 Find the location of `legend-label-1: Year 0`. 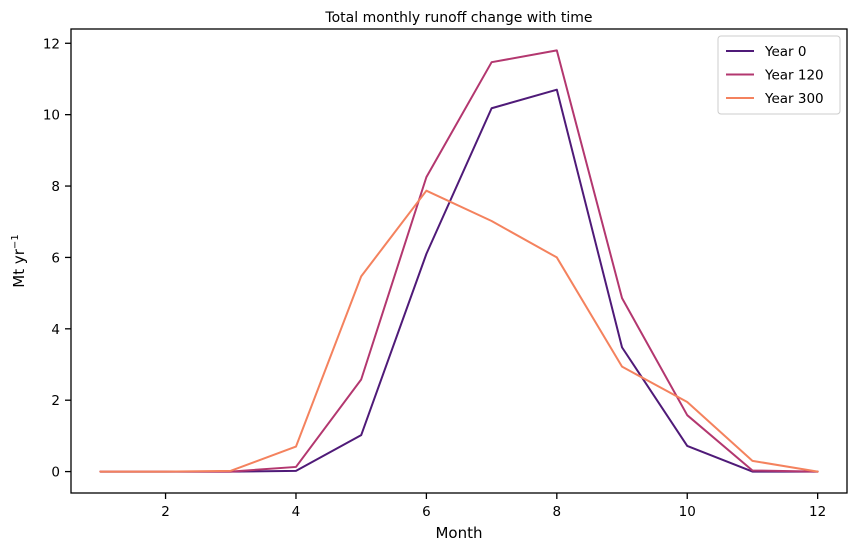

legend-label-1: Year 0 is located at coordinates (785, 52).